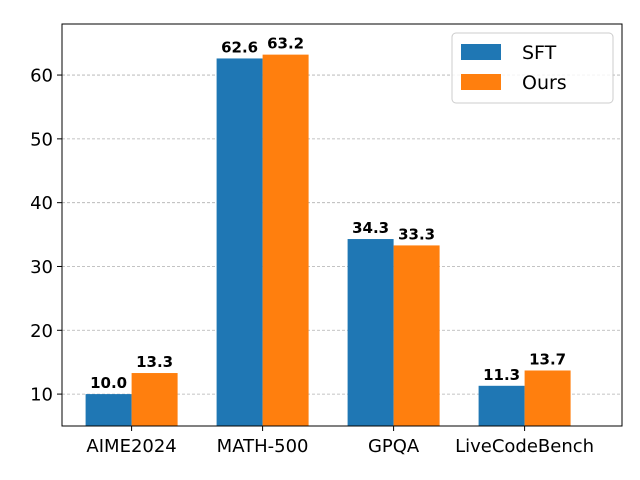 This screenshot has height=480, width=640. What do you see at coordinates (239, 47) in the screenshot?
I see `data-label: 62.6` at bounding box center [239, 47].